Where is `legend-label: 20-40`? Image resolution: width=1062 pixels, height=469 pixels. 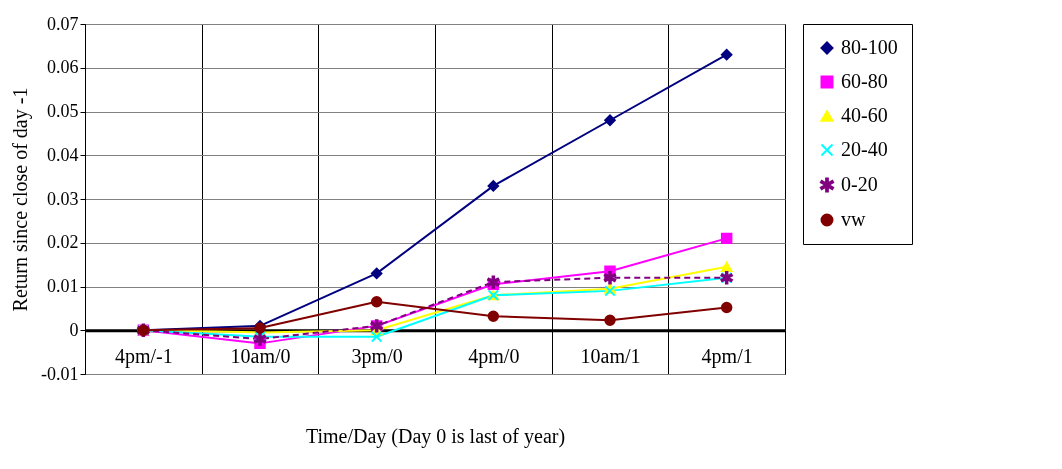
legend-label: 20-40 is located at coordinates (864, 149).